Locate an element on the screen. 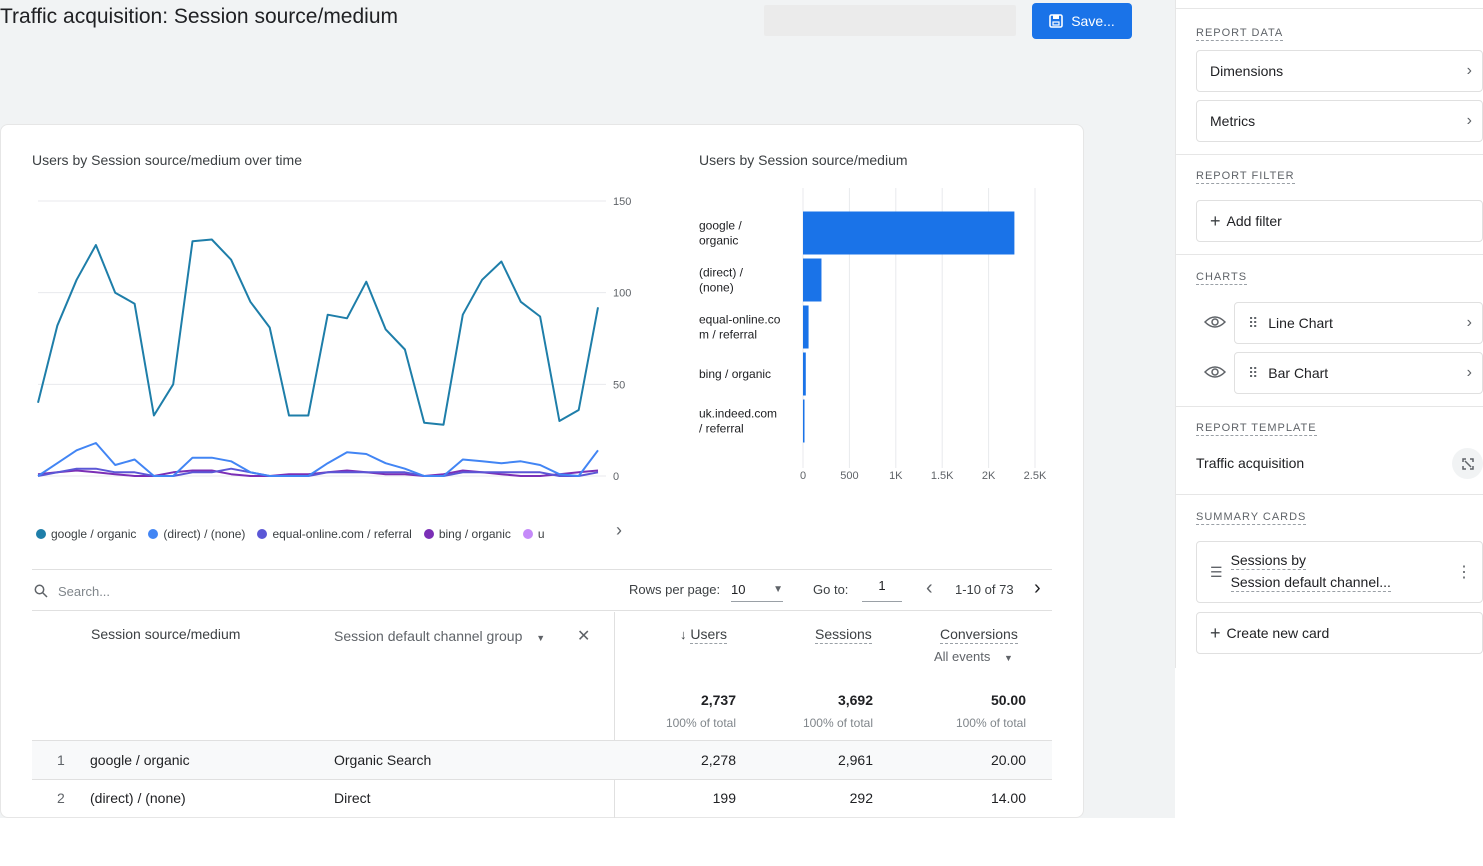  column-divider is located at coordinates (614, 715).